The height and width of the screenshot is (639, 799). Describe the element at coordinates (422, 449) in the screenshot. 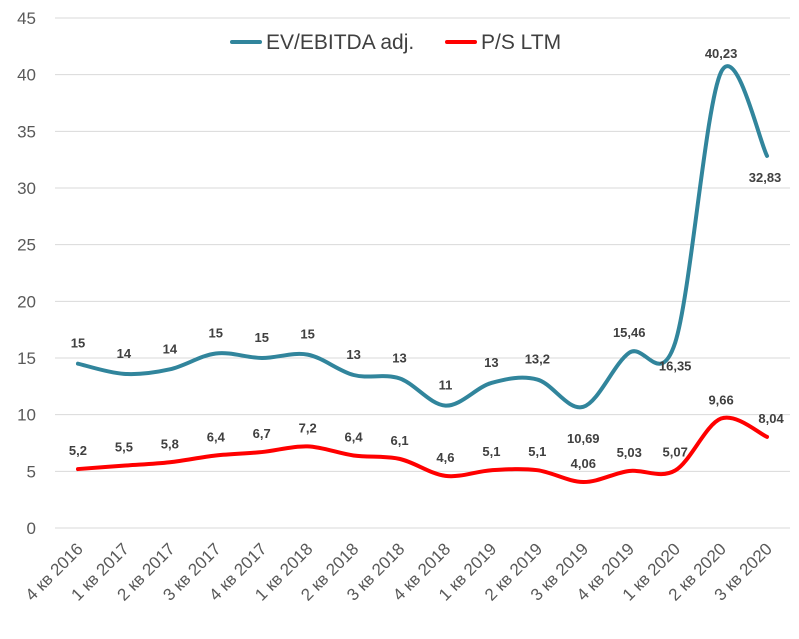

I see `series-line-ps-ltm` at that location.